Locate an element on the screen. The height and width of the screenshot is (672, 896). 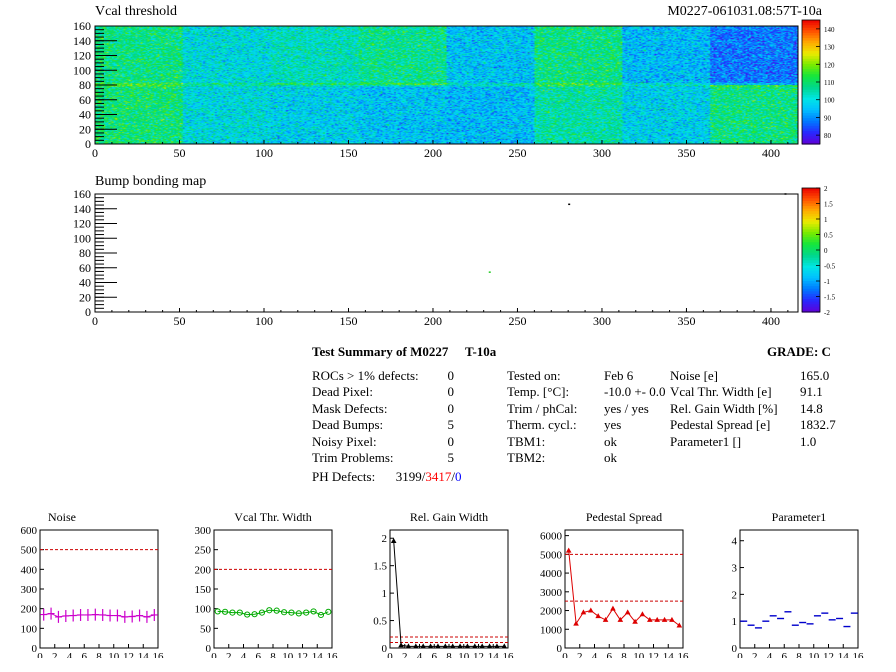
roc-plot-x-tick-label: 4 is located at coordinates (420, 654).